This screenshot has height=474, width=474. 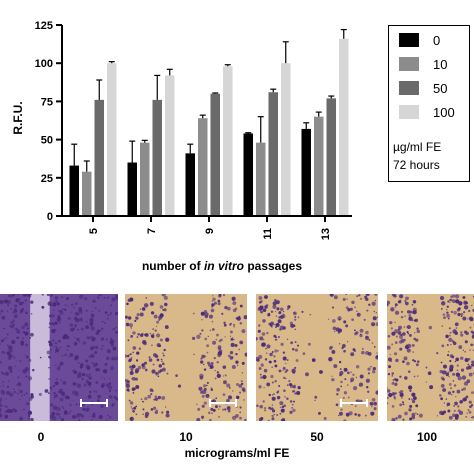 I want to click on scale-bar, so click(x=223, y=403).